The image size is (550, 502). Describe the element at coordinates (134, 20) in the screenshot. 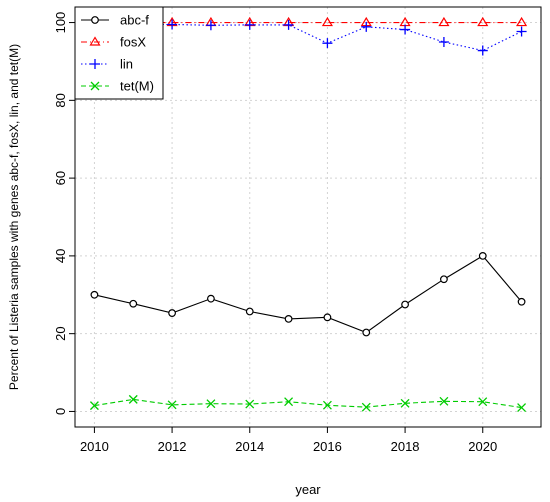

I see `legend-label: abc-f` at that location.